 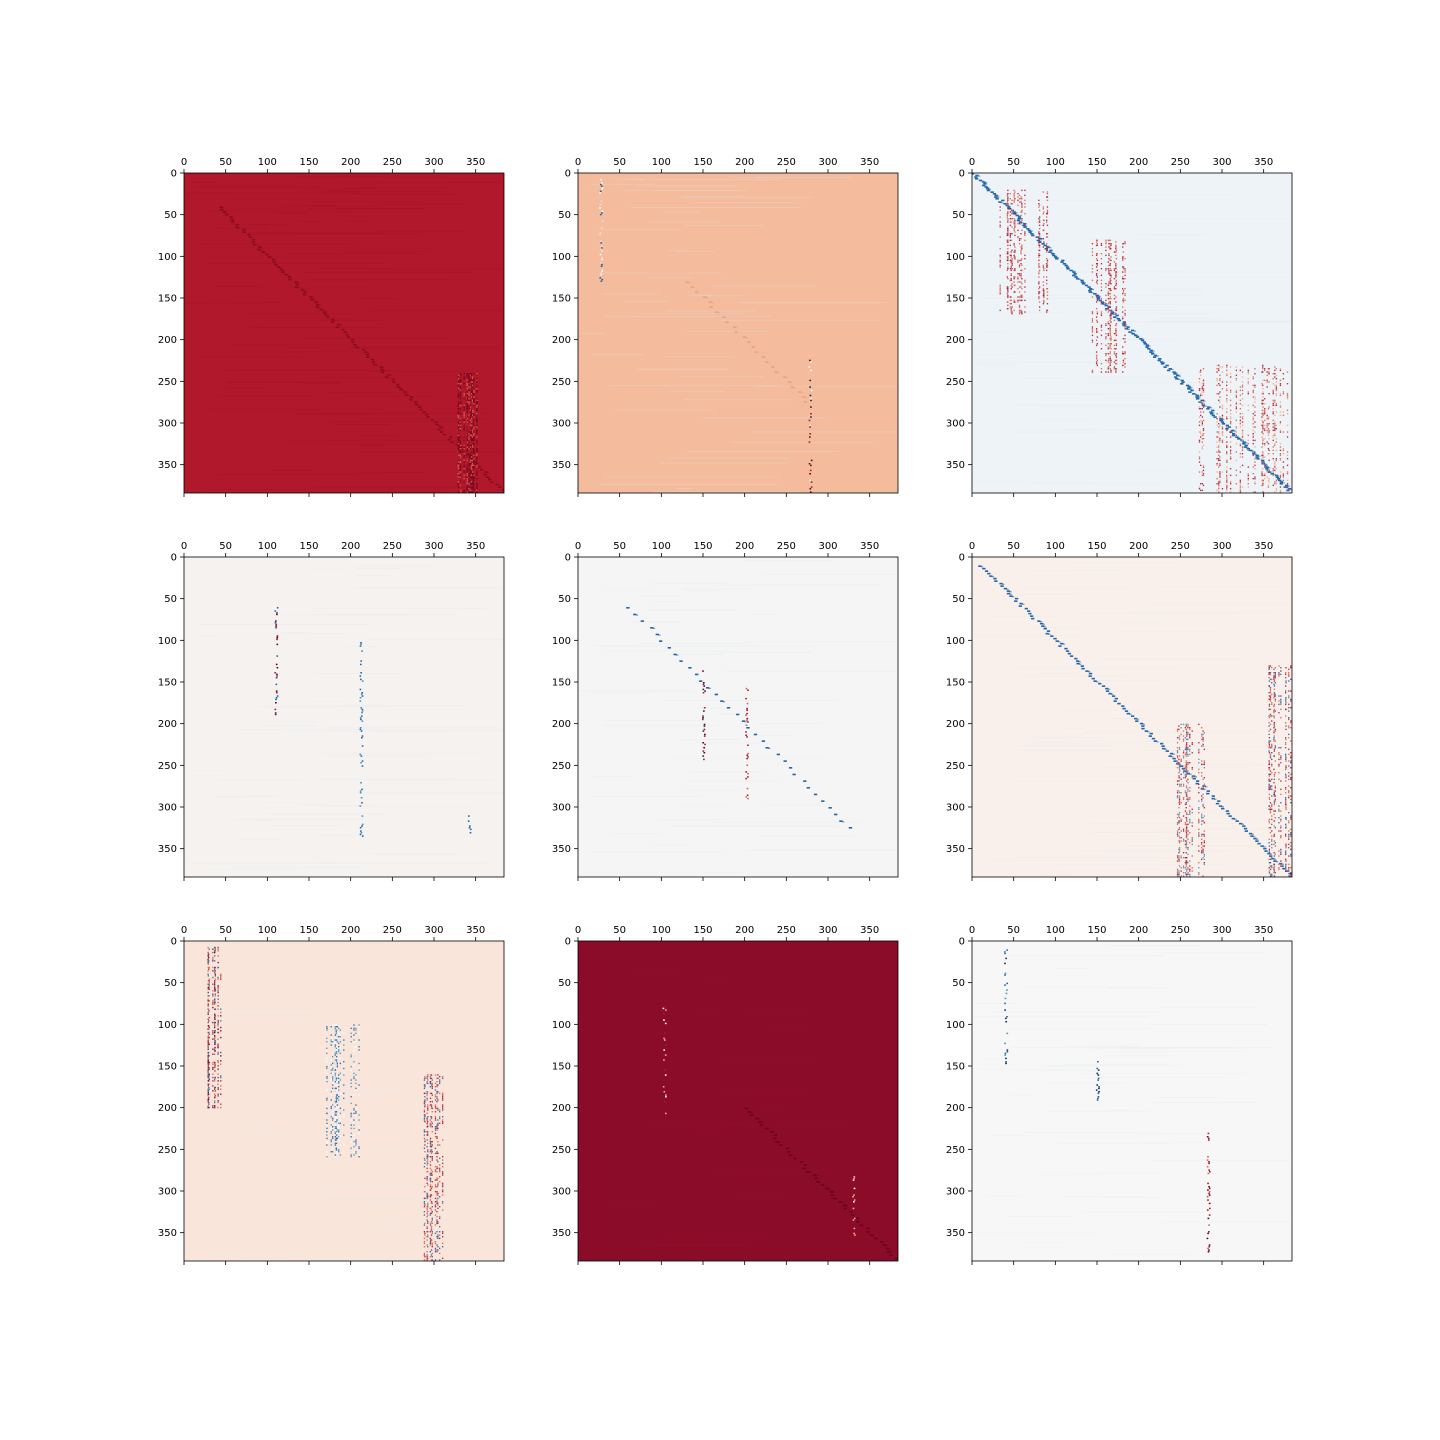 I want to click on x-tick-label: 350, so click(x=869, y=162).